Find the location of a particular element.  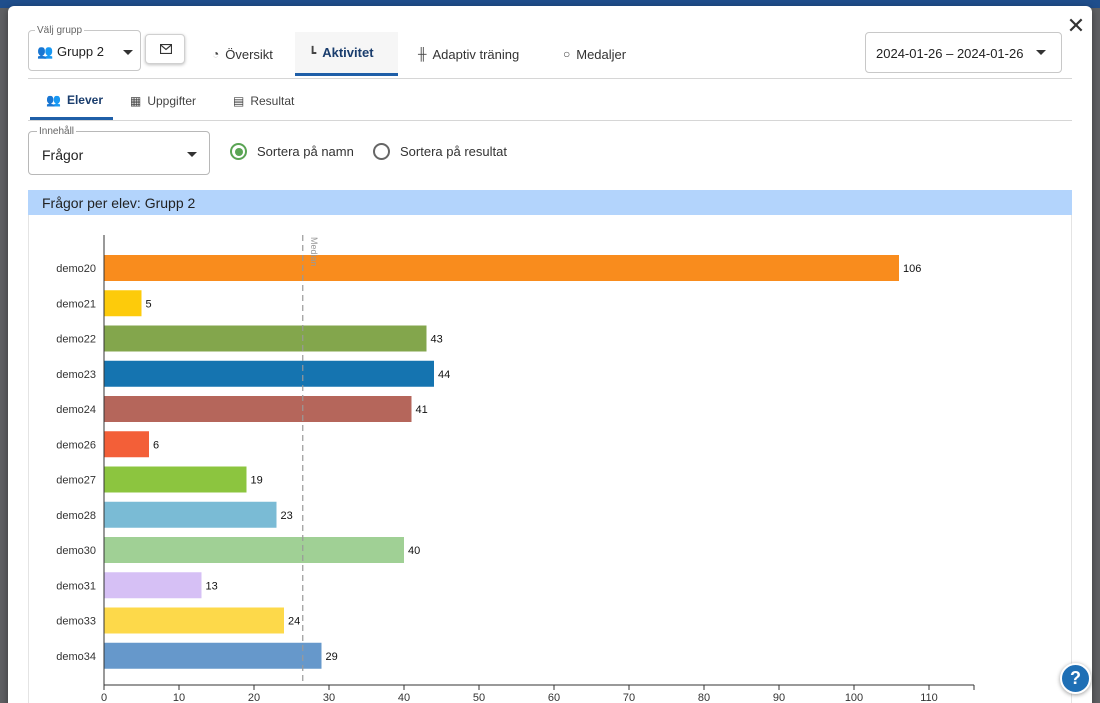

bar-demo27 is located at coordinates (175, 479).